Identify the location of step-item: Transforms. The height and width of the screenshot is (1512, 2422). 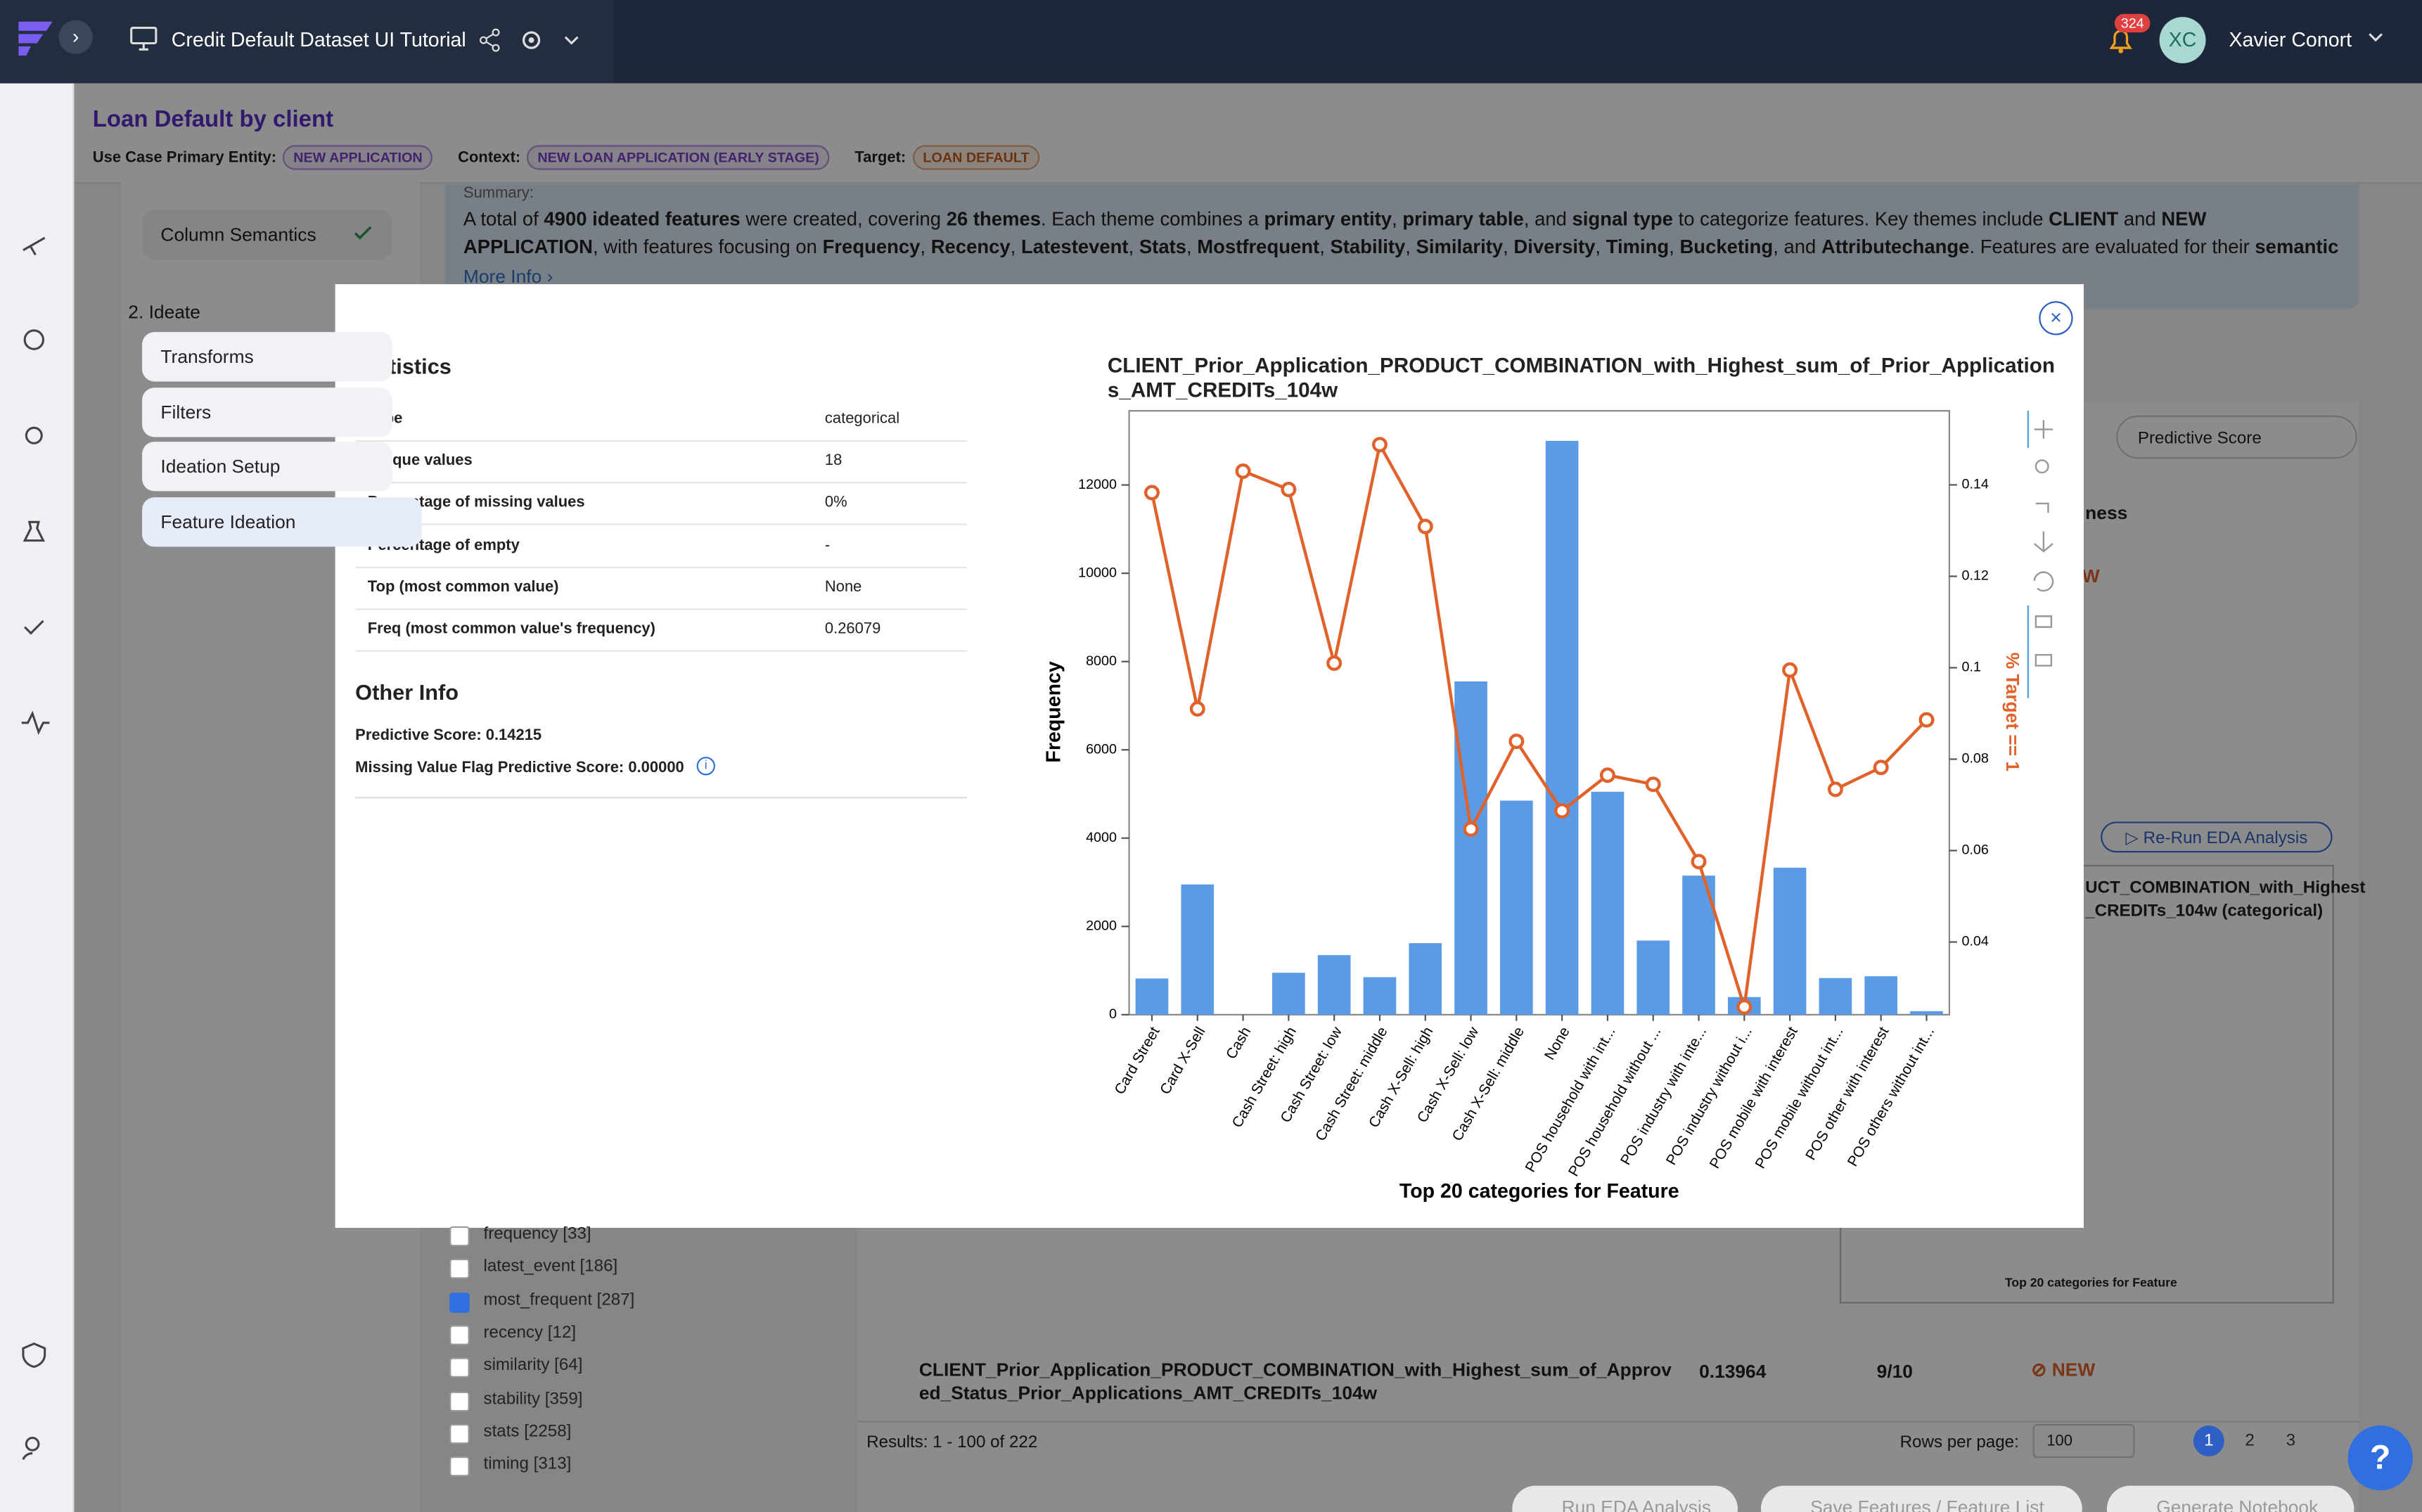
(267, 357).